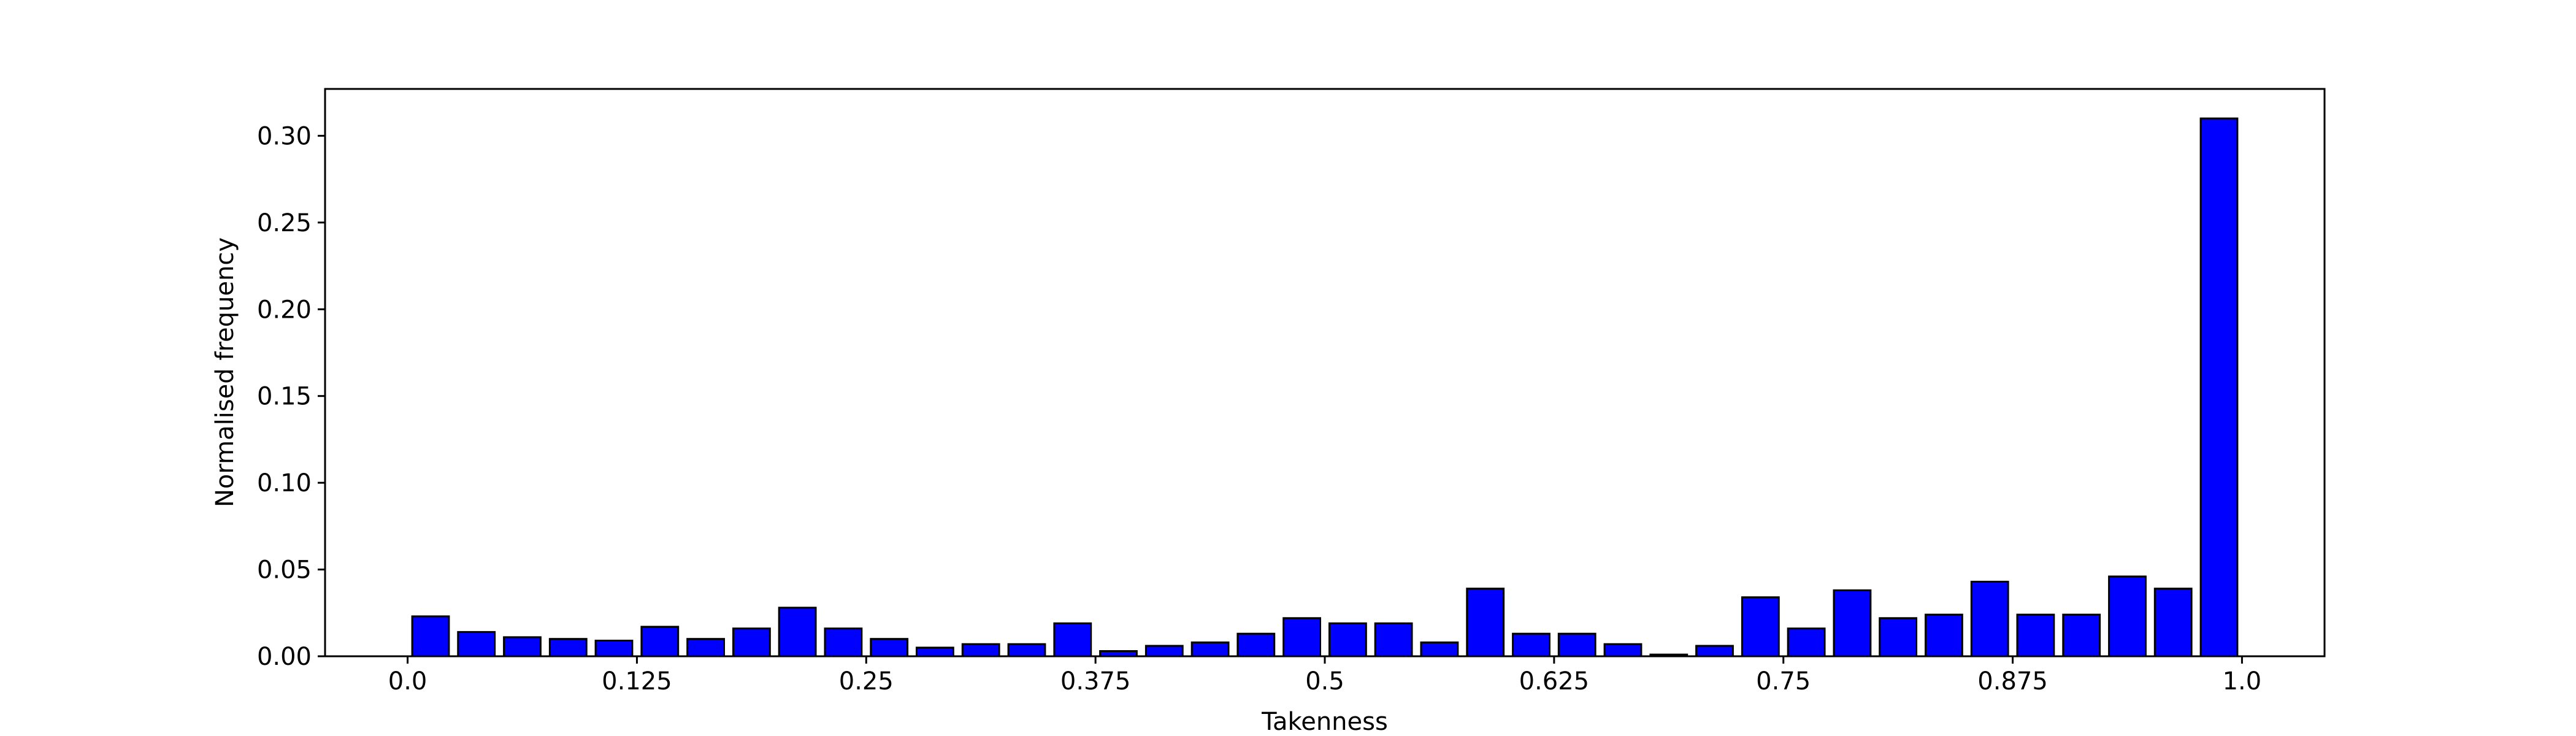 The image size is (2576, 736). Describe the element at coordinates (284, 397) in the screenshot. I see `y-tick-label: 0.15` at that location.